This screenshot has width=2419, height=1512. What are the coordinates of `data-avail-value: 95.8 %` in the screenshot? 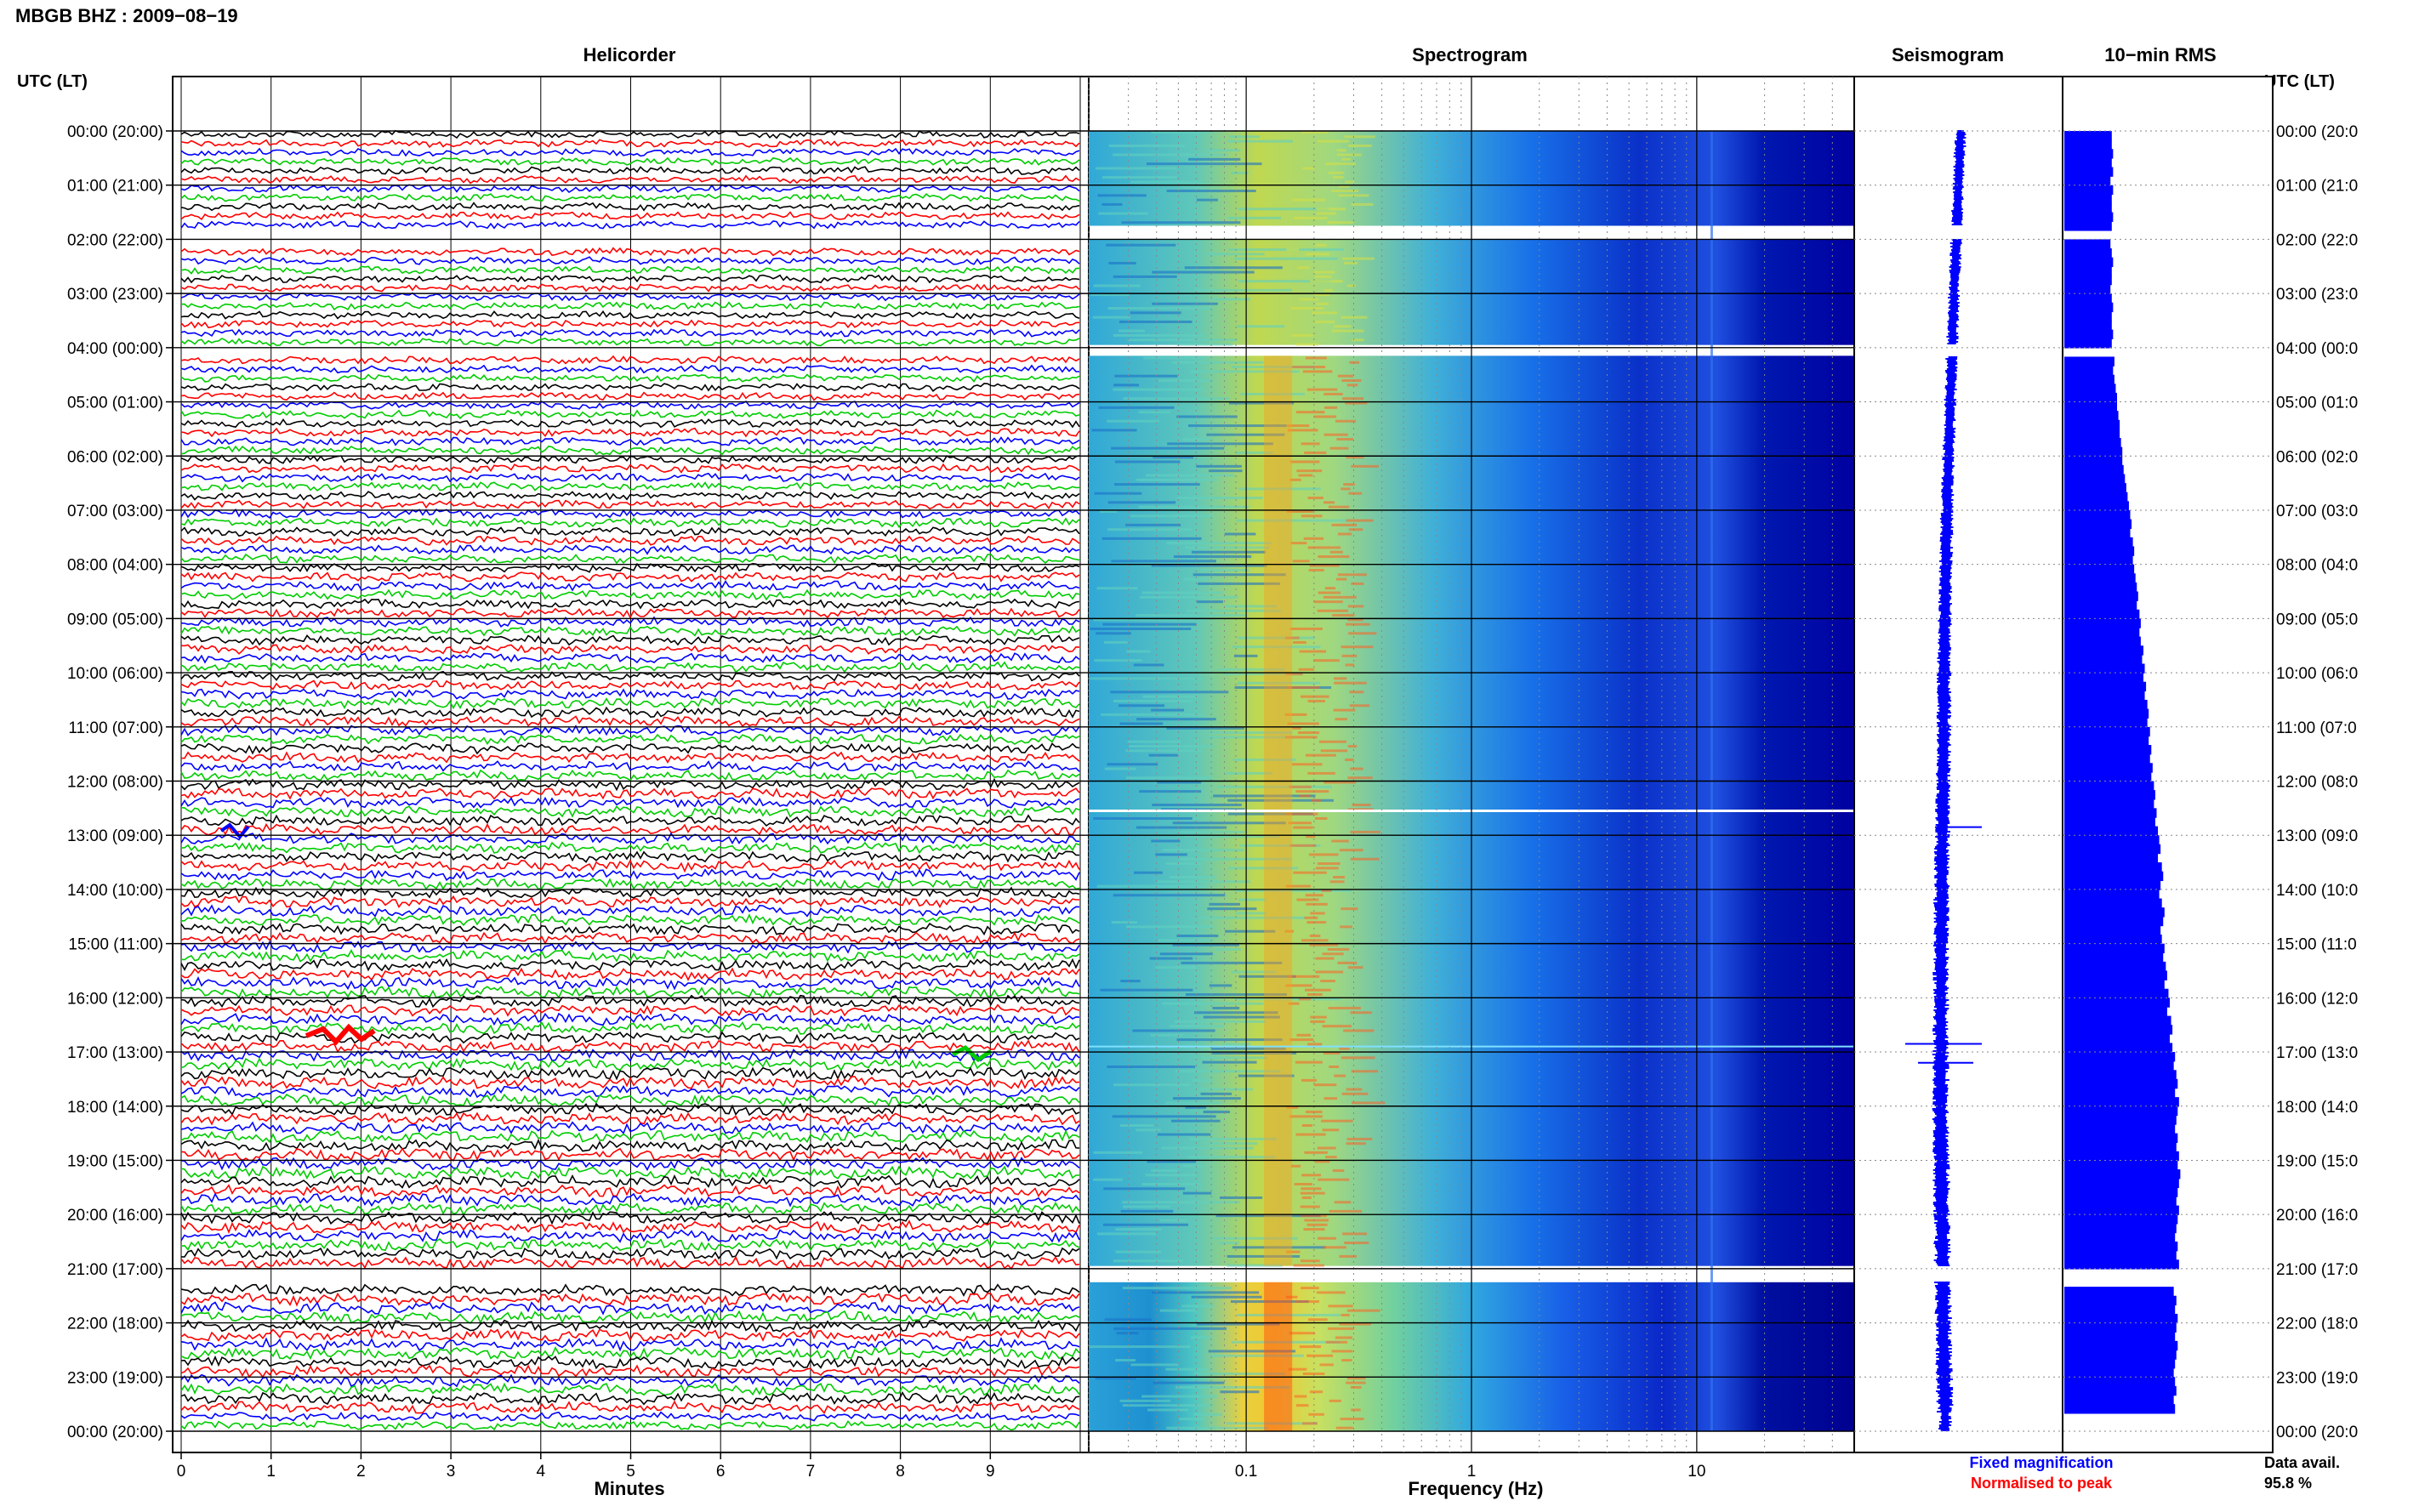 It's located at (2288, 1483).